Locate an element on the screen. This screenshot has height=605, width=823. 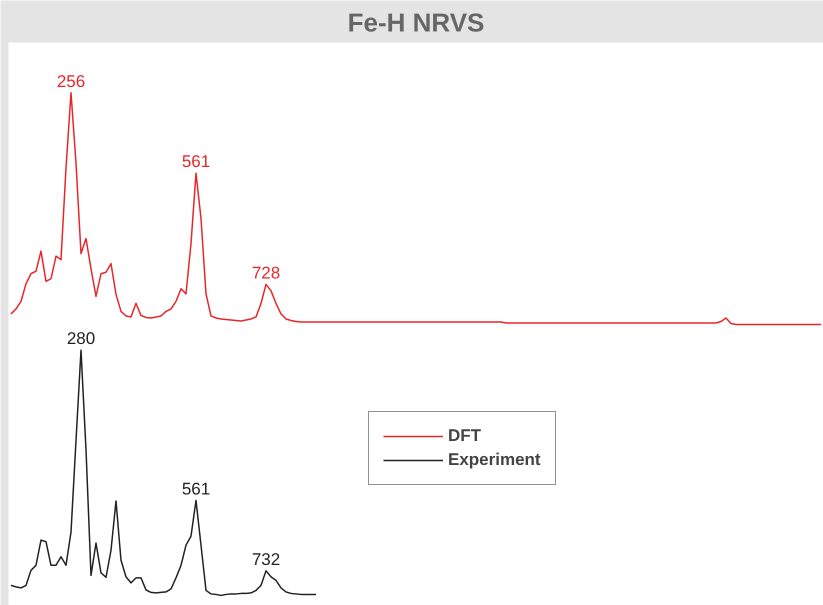
annotation: 732 is located at coordinates (266, 559).